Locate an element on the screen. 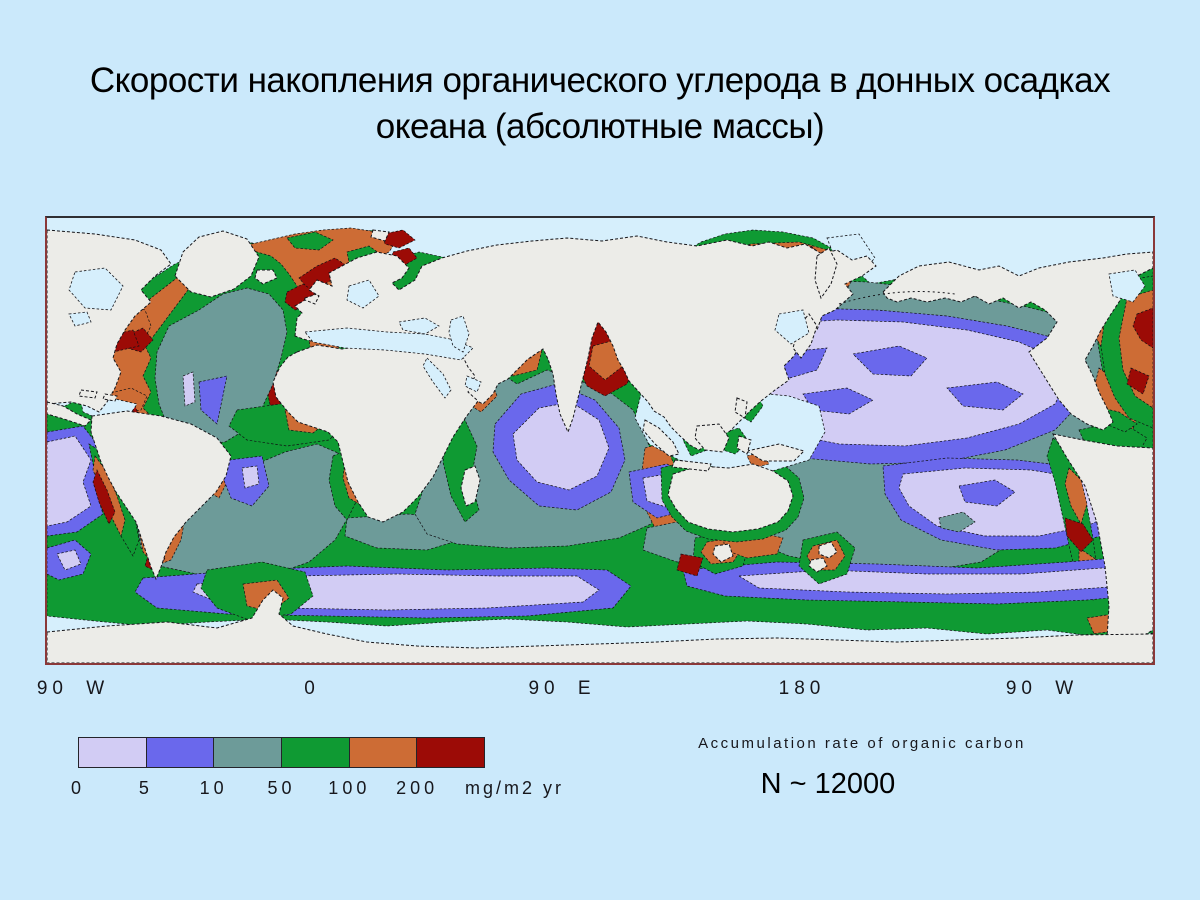 This screenshot has width=1200, height=900. land-central-america is located at coordinates (69, 414).